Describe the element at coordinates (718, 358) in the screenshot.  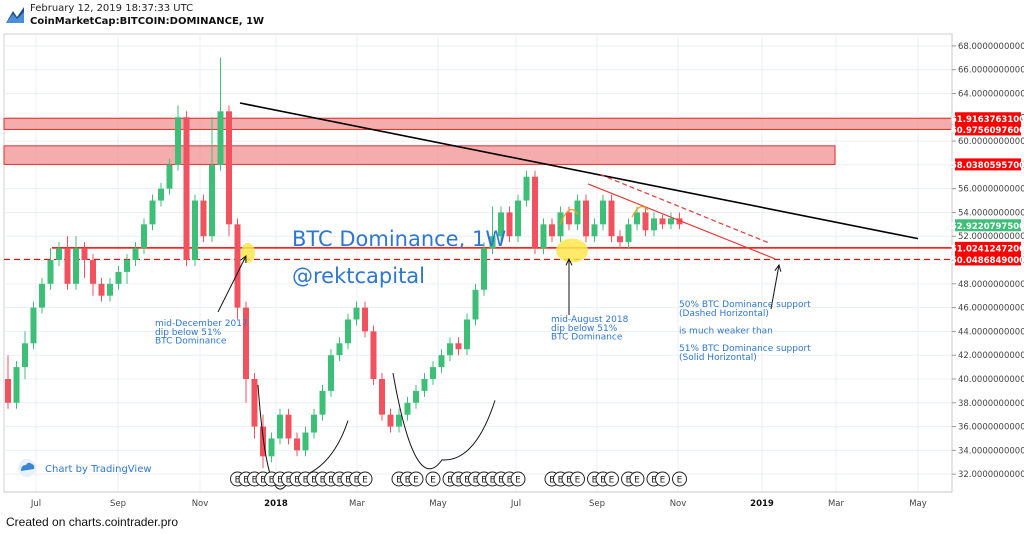
I see `annotation-support: (Solid Horizontal)` at that location.